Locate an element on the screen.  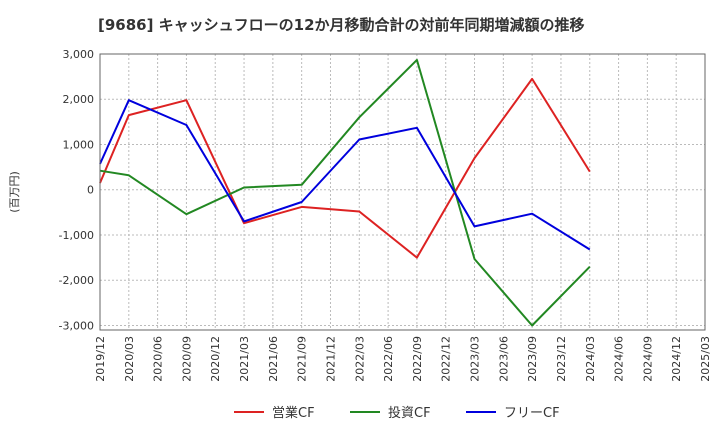
x-tick-label: 2021/03 is located at coordinates (244, 359).